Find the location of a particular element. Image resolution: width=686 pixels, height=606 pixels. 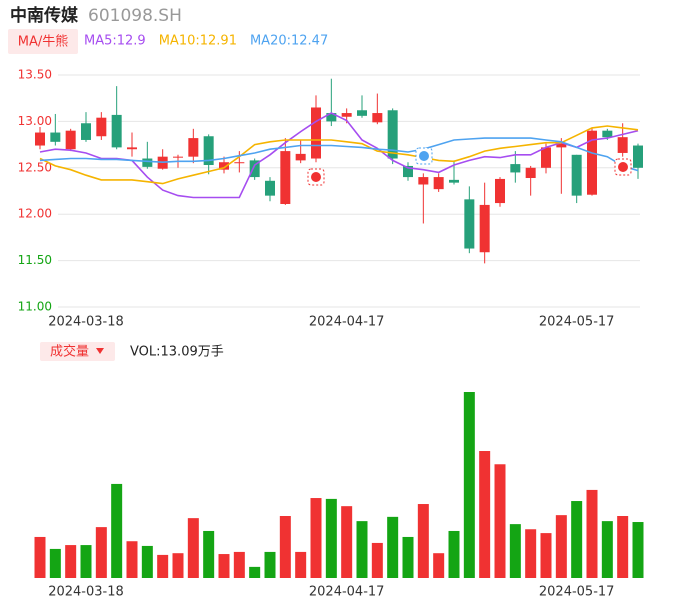

y-tick-label: 12.00 is located at coordinates (35, 214).